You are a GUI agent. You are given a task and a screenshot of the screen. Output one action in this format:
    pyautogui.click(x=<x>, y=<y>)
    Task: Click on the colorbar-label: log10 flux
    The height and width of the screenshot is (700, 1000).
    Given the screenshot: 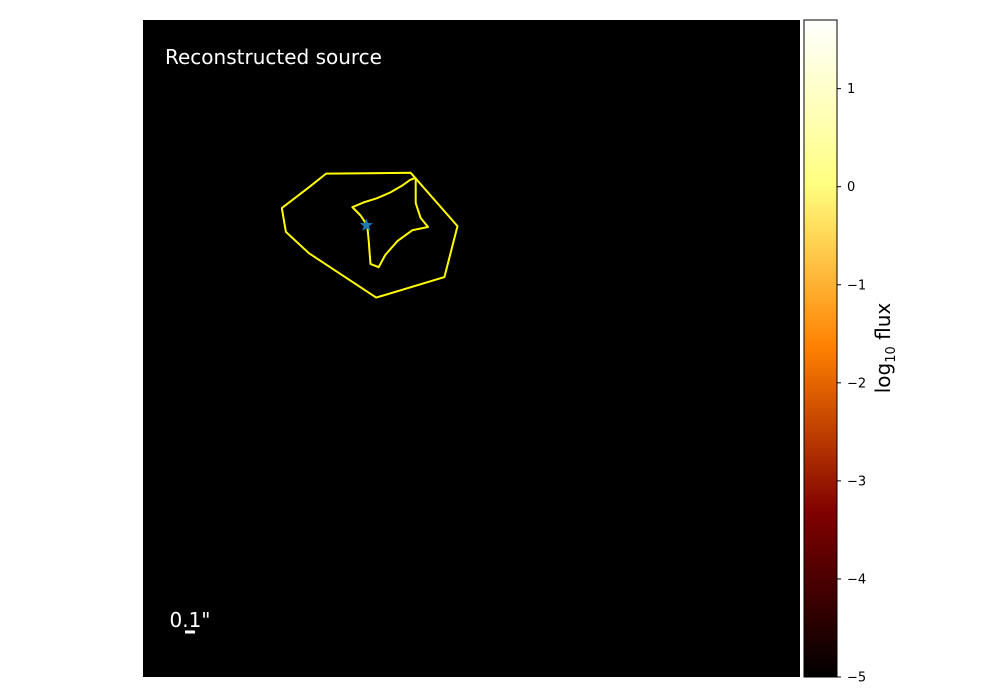 What is the action you would take?
    pyautogui.click(x=885, y=348)
    